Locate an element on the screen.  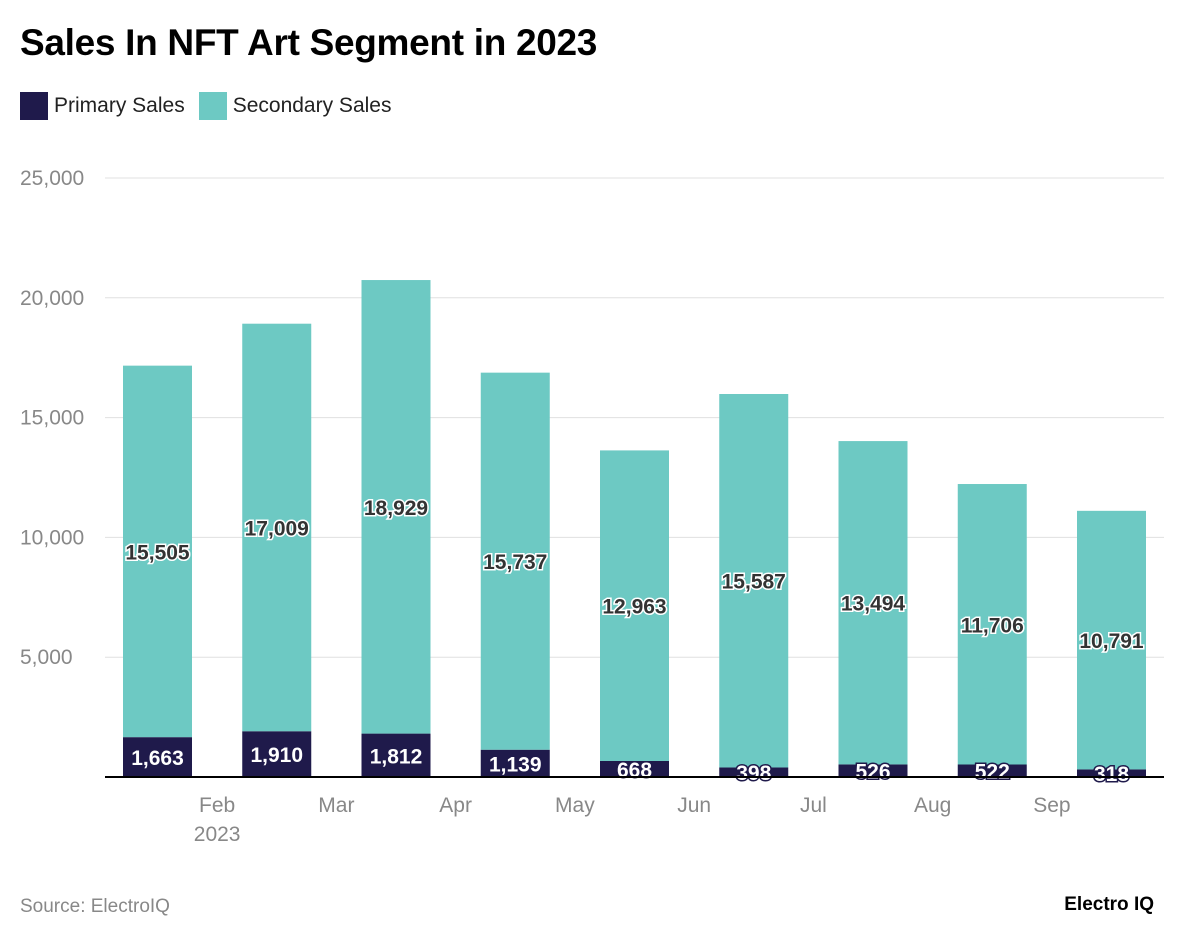
x-tick-label: May is located at coordinates (575, 805).